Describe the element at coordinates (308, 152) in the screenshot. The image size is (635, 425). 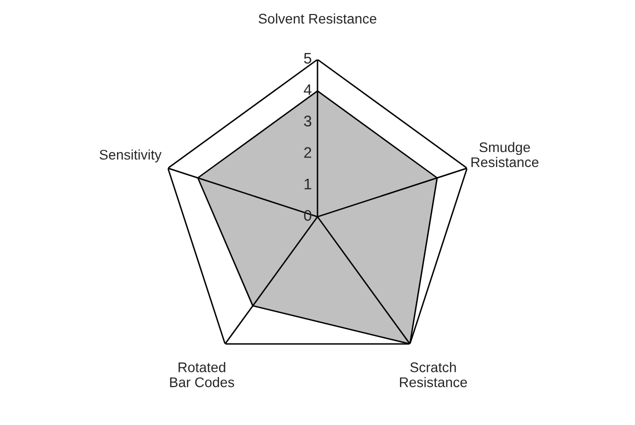
I see `y-tick-label: 2` at that location.